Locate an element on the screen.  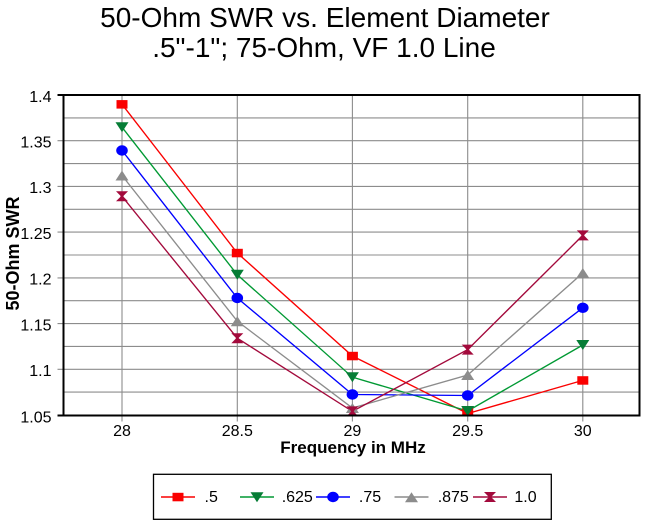
svg-text: 1.2 is located at coordinates (40, 280).